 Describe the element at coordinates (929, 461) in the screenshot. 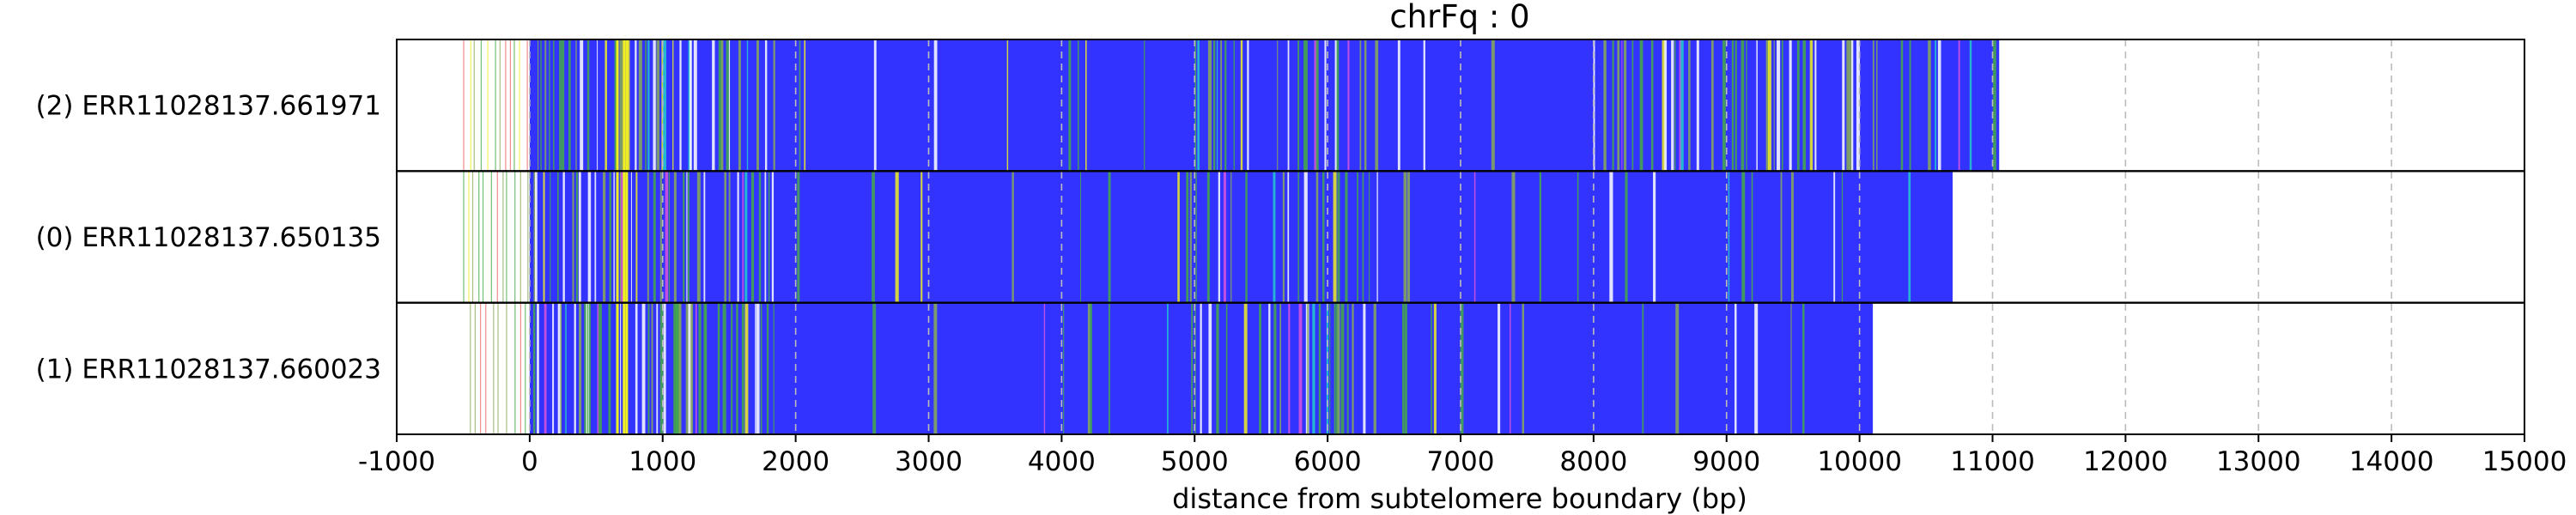

I see `x-tick-label: 3000` at that location.